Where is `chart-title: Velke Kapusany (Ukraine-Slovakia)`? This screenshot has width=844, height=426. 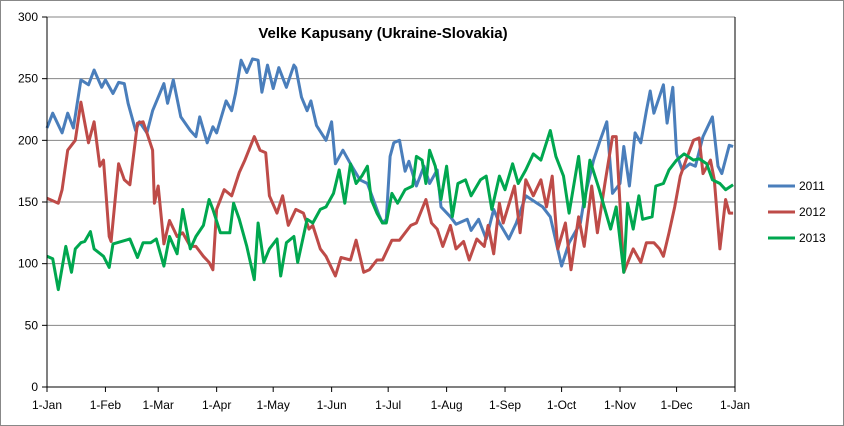 chart-title: Velke Kapusany (Ukraine-Slovakia) is located at coordinates (382, 33).